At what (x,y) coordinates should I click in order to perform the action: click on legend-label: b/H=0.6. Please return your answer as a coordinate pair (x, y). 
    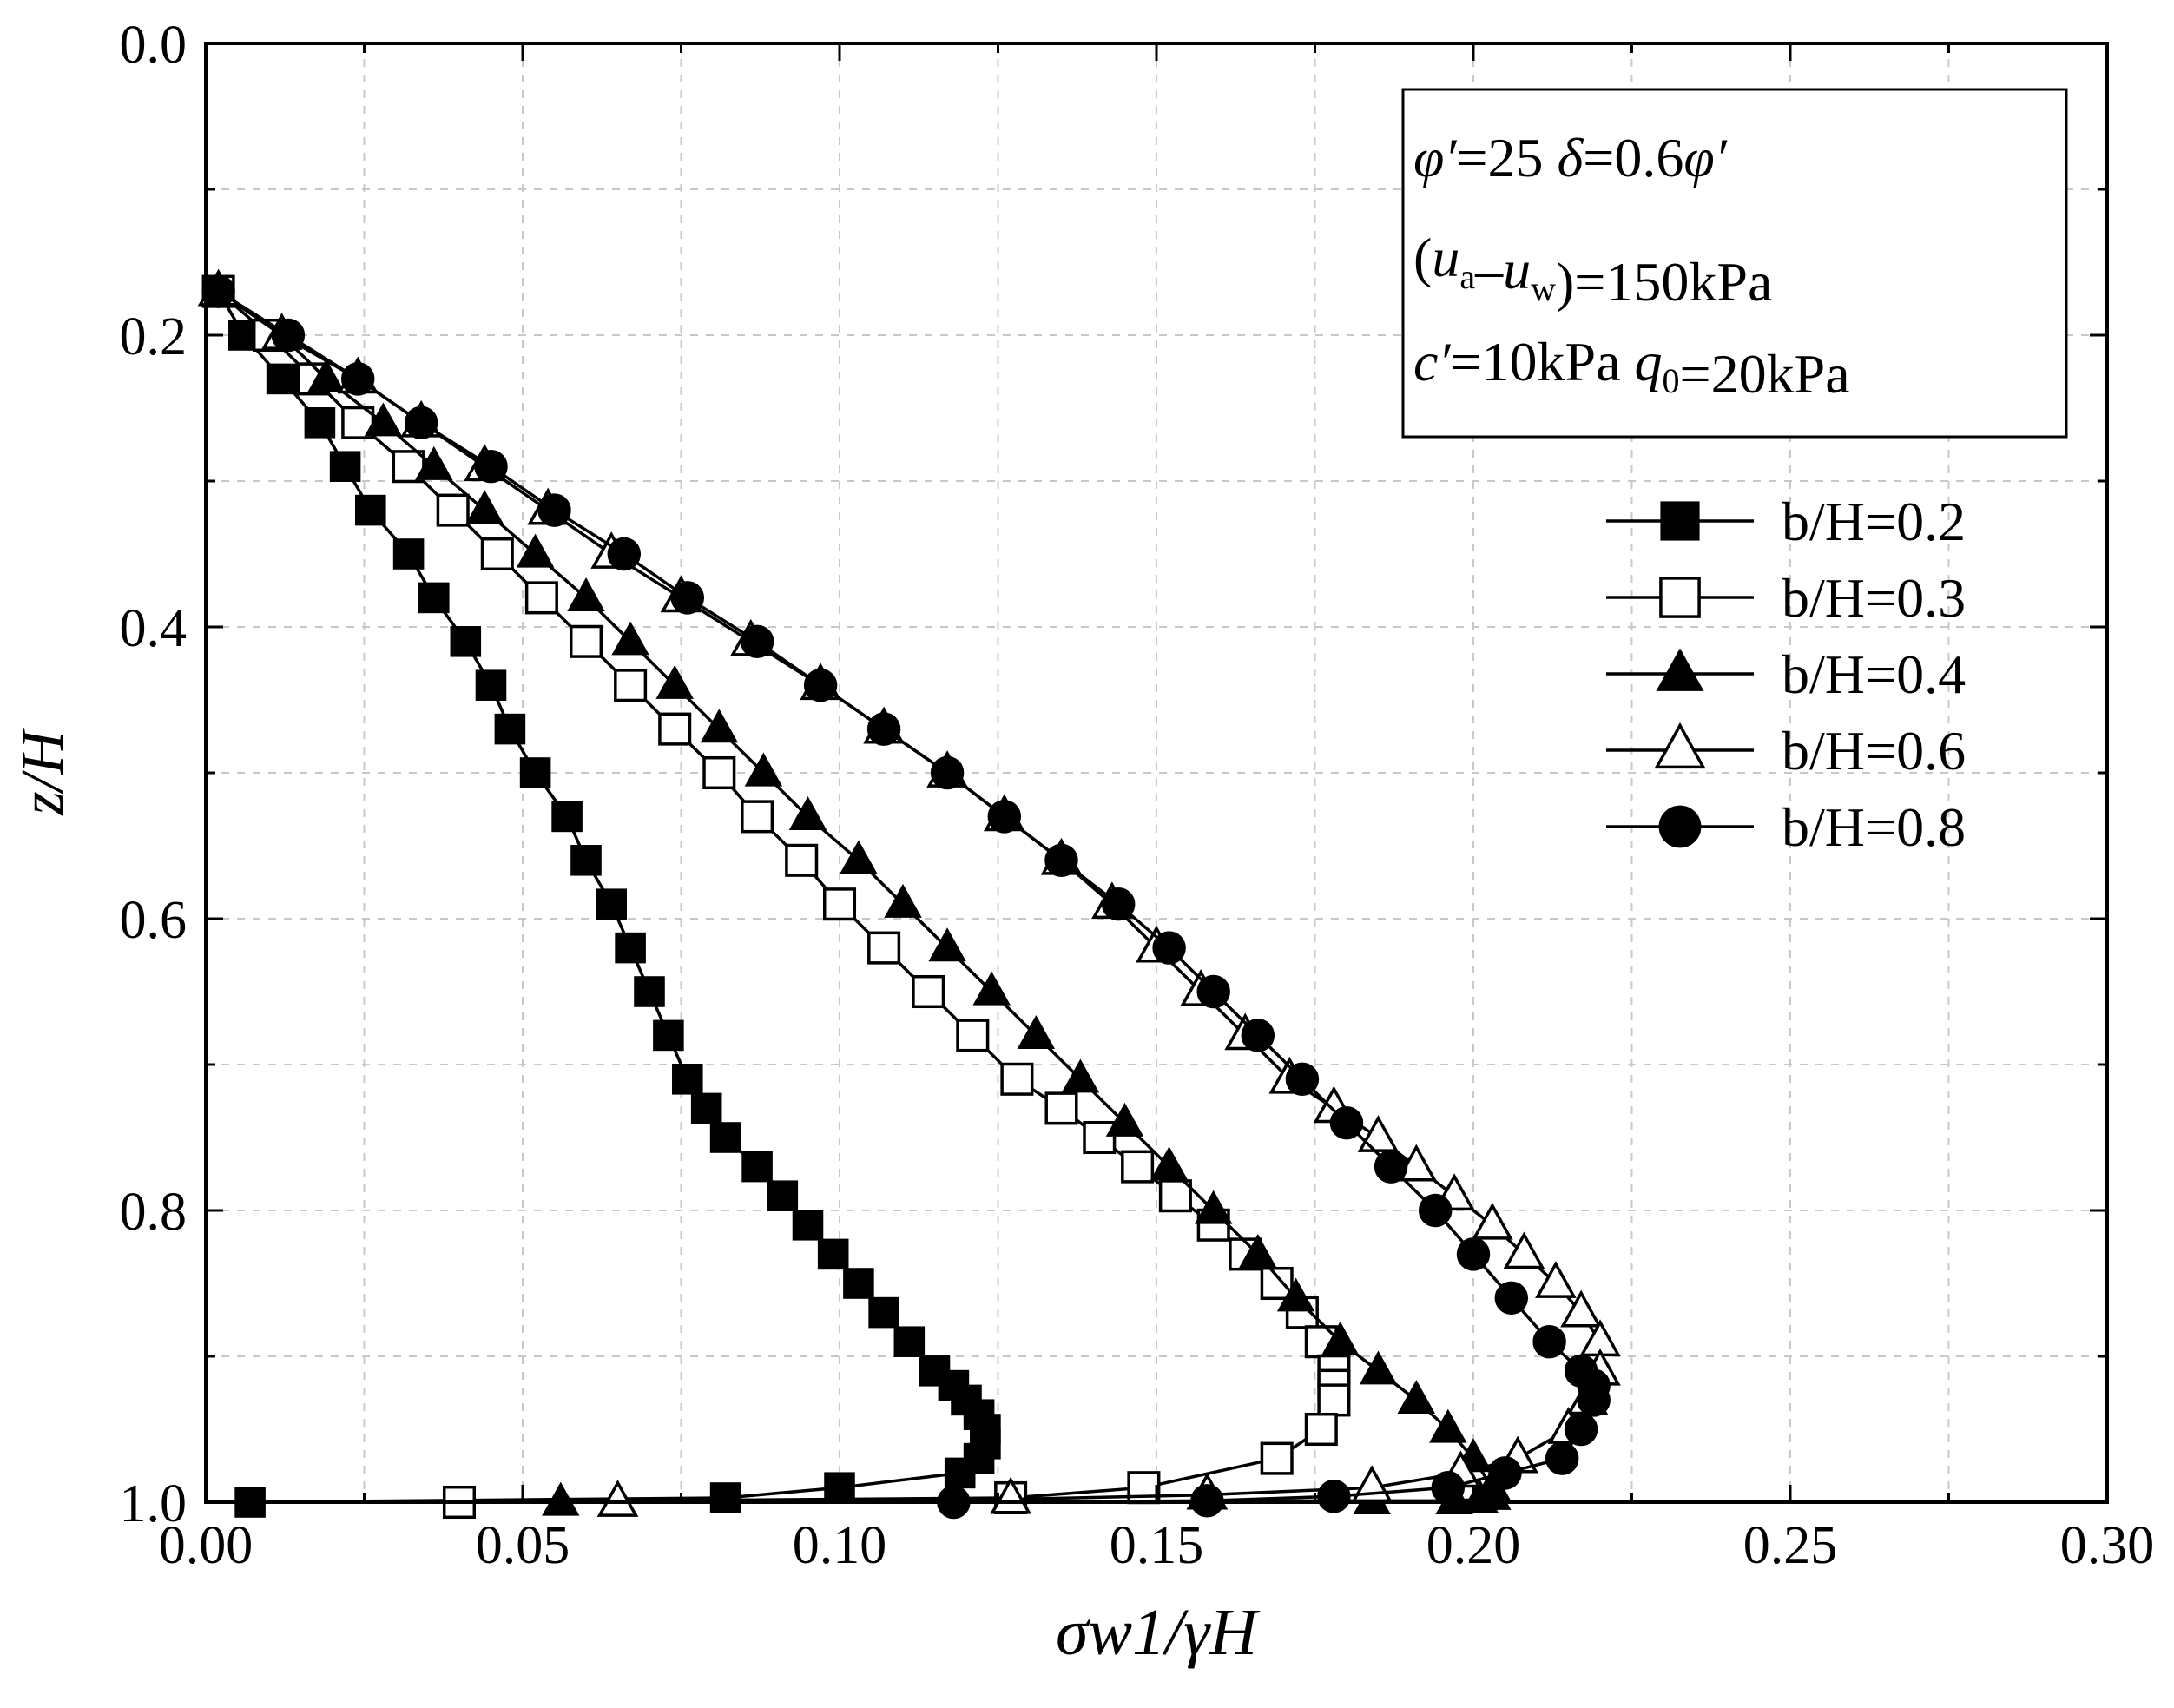
    Looking at the image, I should click on (1874, 750).